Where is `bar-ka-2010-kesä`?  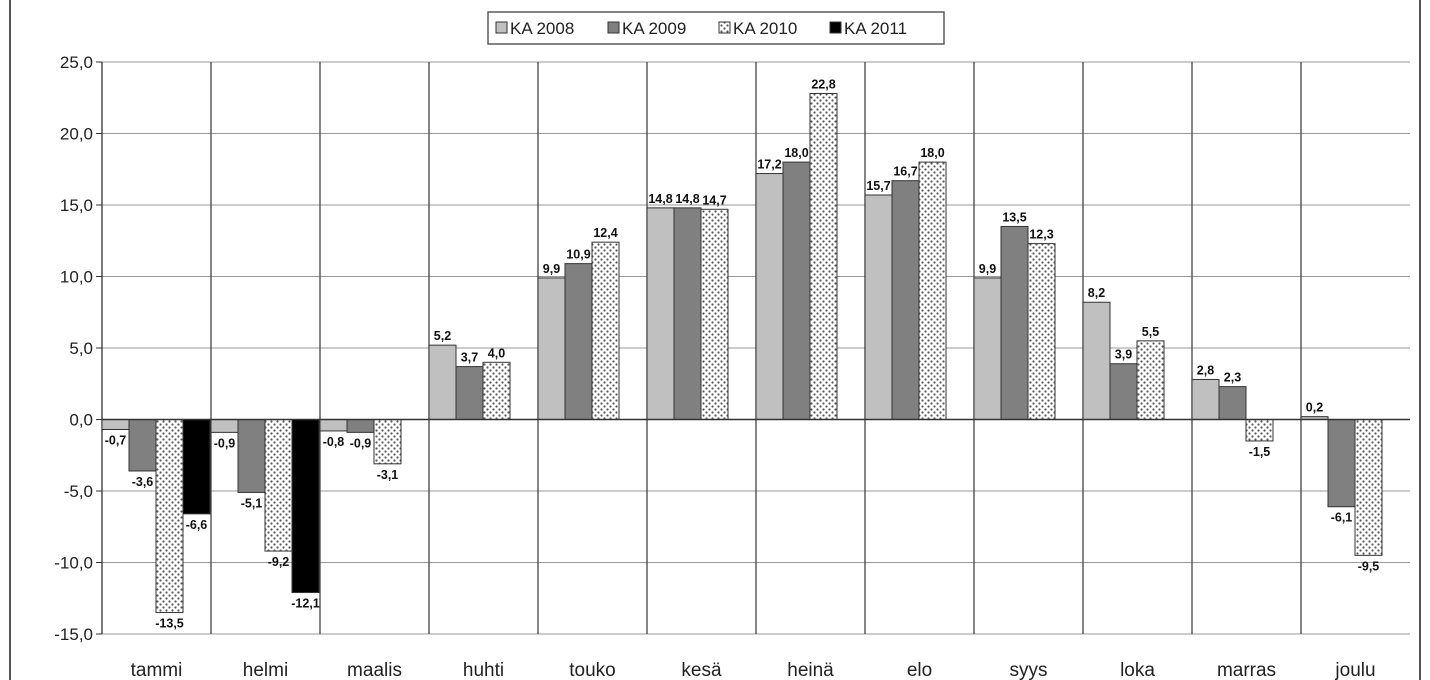 bar-ka-2010-kesä is located at coordinates (714, 314).